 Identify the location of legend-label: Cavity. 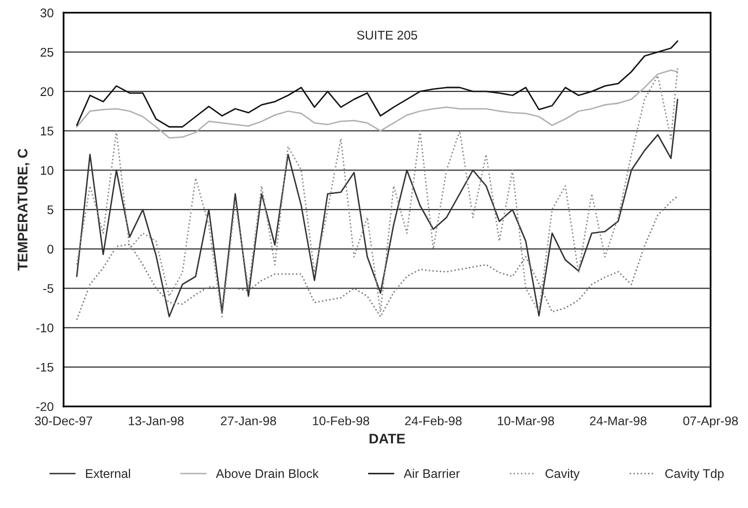
(563, 474).